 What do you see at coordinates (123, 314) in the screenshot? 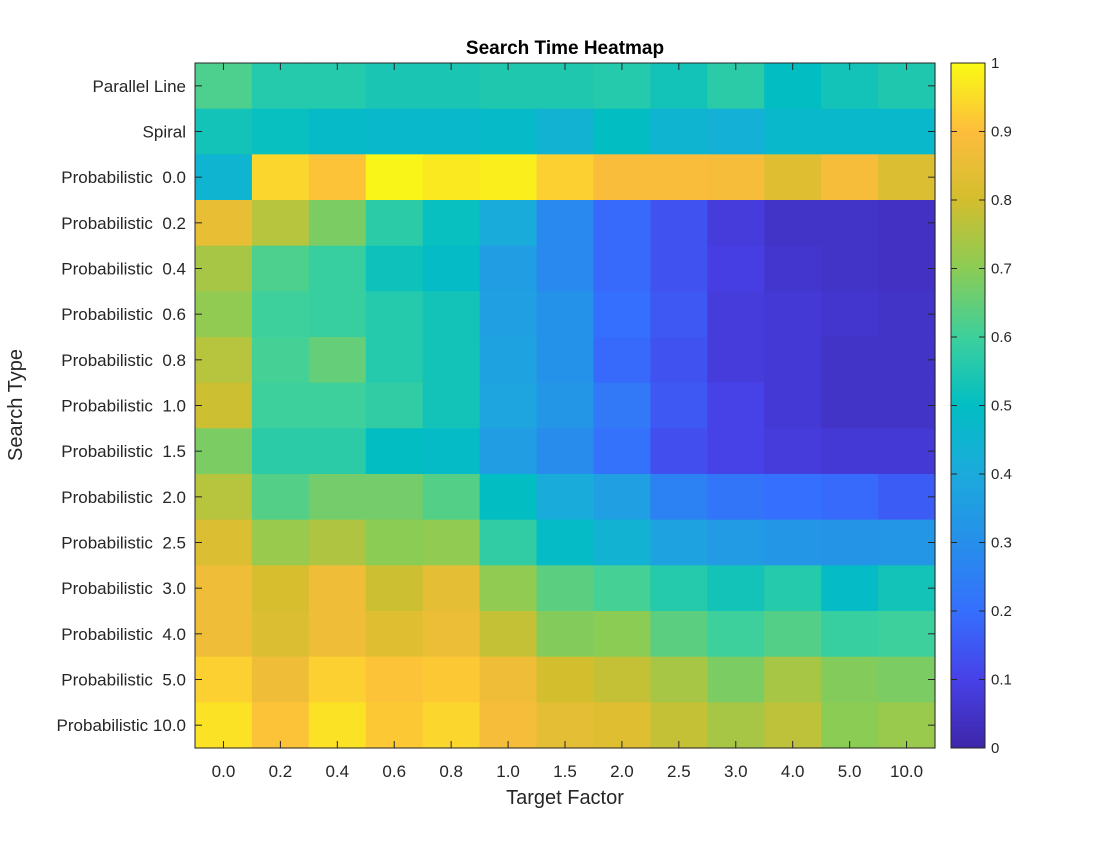
I see `y-tick-label: Probabilistic 0.6` at bounding box center [123, 314].